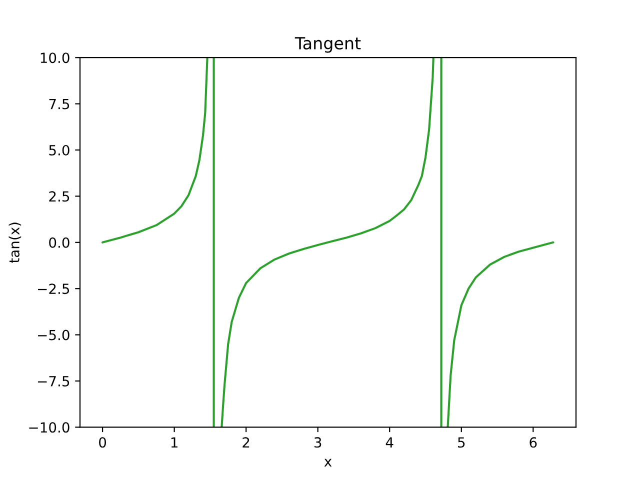 The image size is (640, 480). Describe the element at coordinates (49, 427) in the screenshot. I see `y-tick-label: −10.0` at that location.